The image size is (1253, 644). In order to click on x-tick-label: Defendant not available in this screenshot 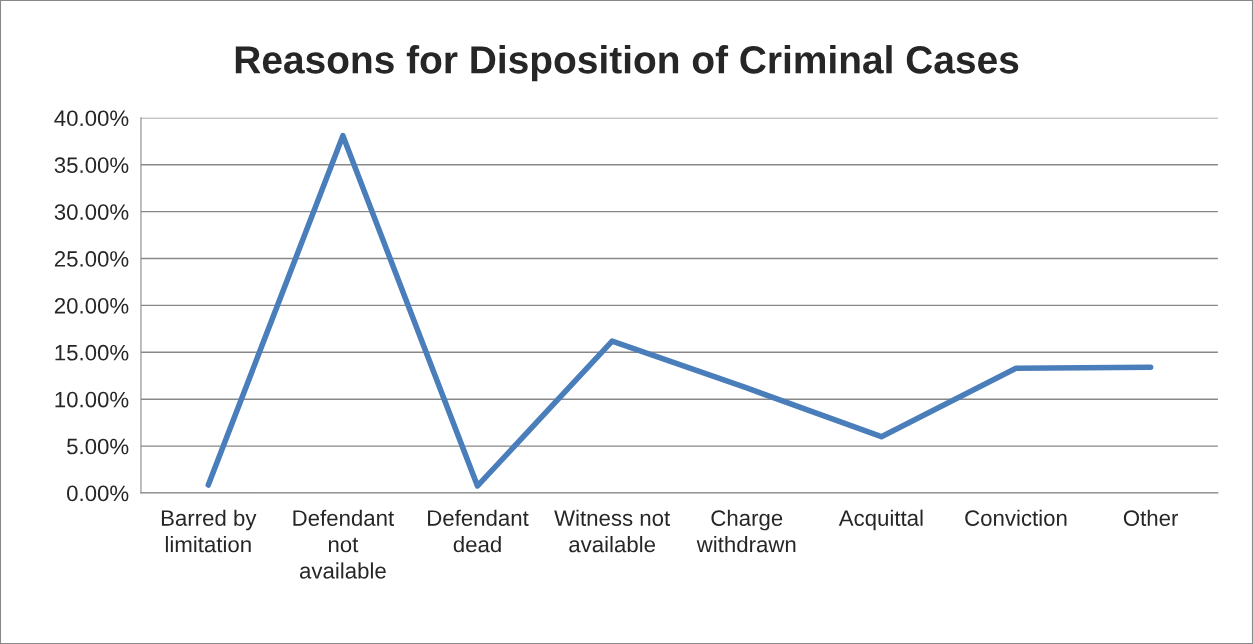, I will do `click(344, 544)`.